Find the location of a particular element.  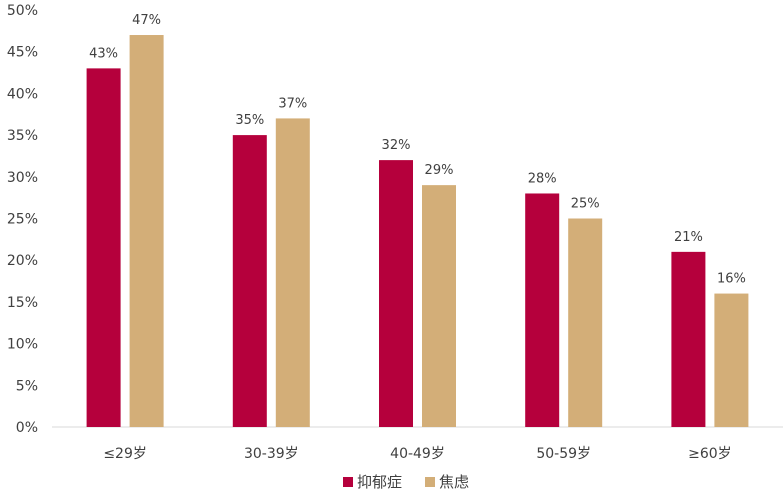

y-tick-label: 20% is located at coordinates (22, 261).